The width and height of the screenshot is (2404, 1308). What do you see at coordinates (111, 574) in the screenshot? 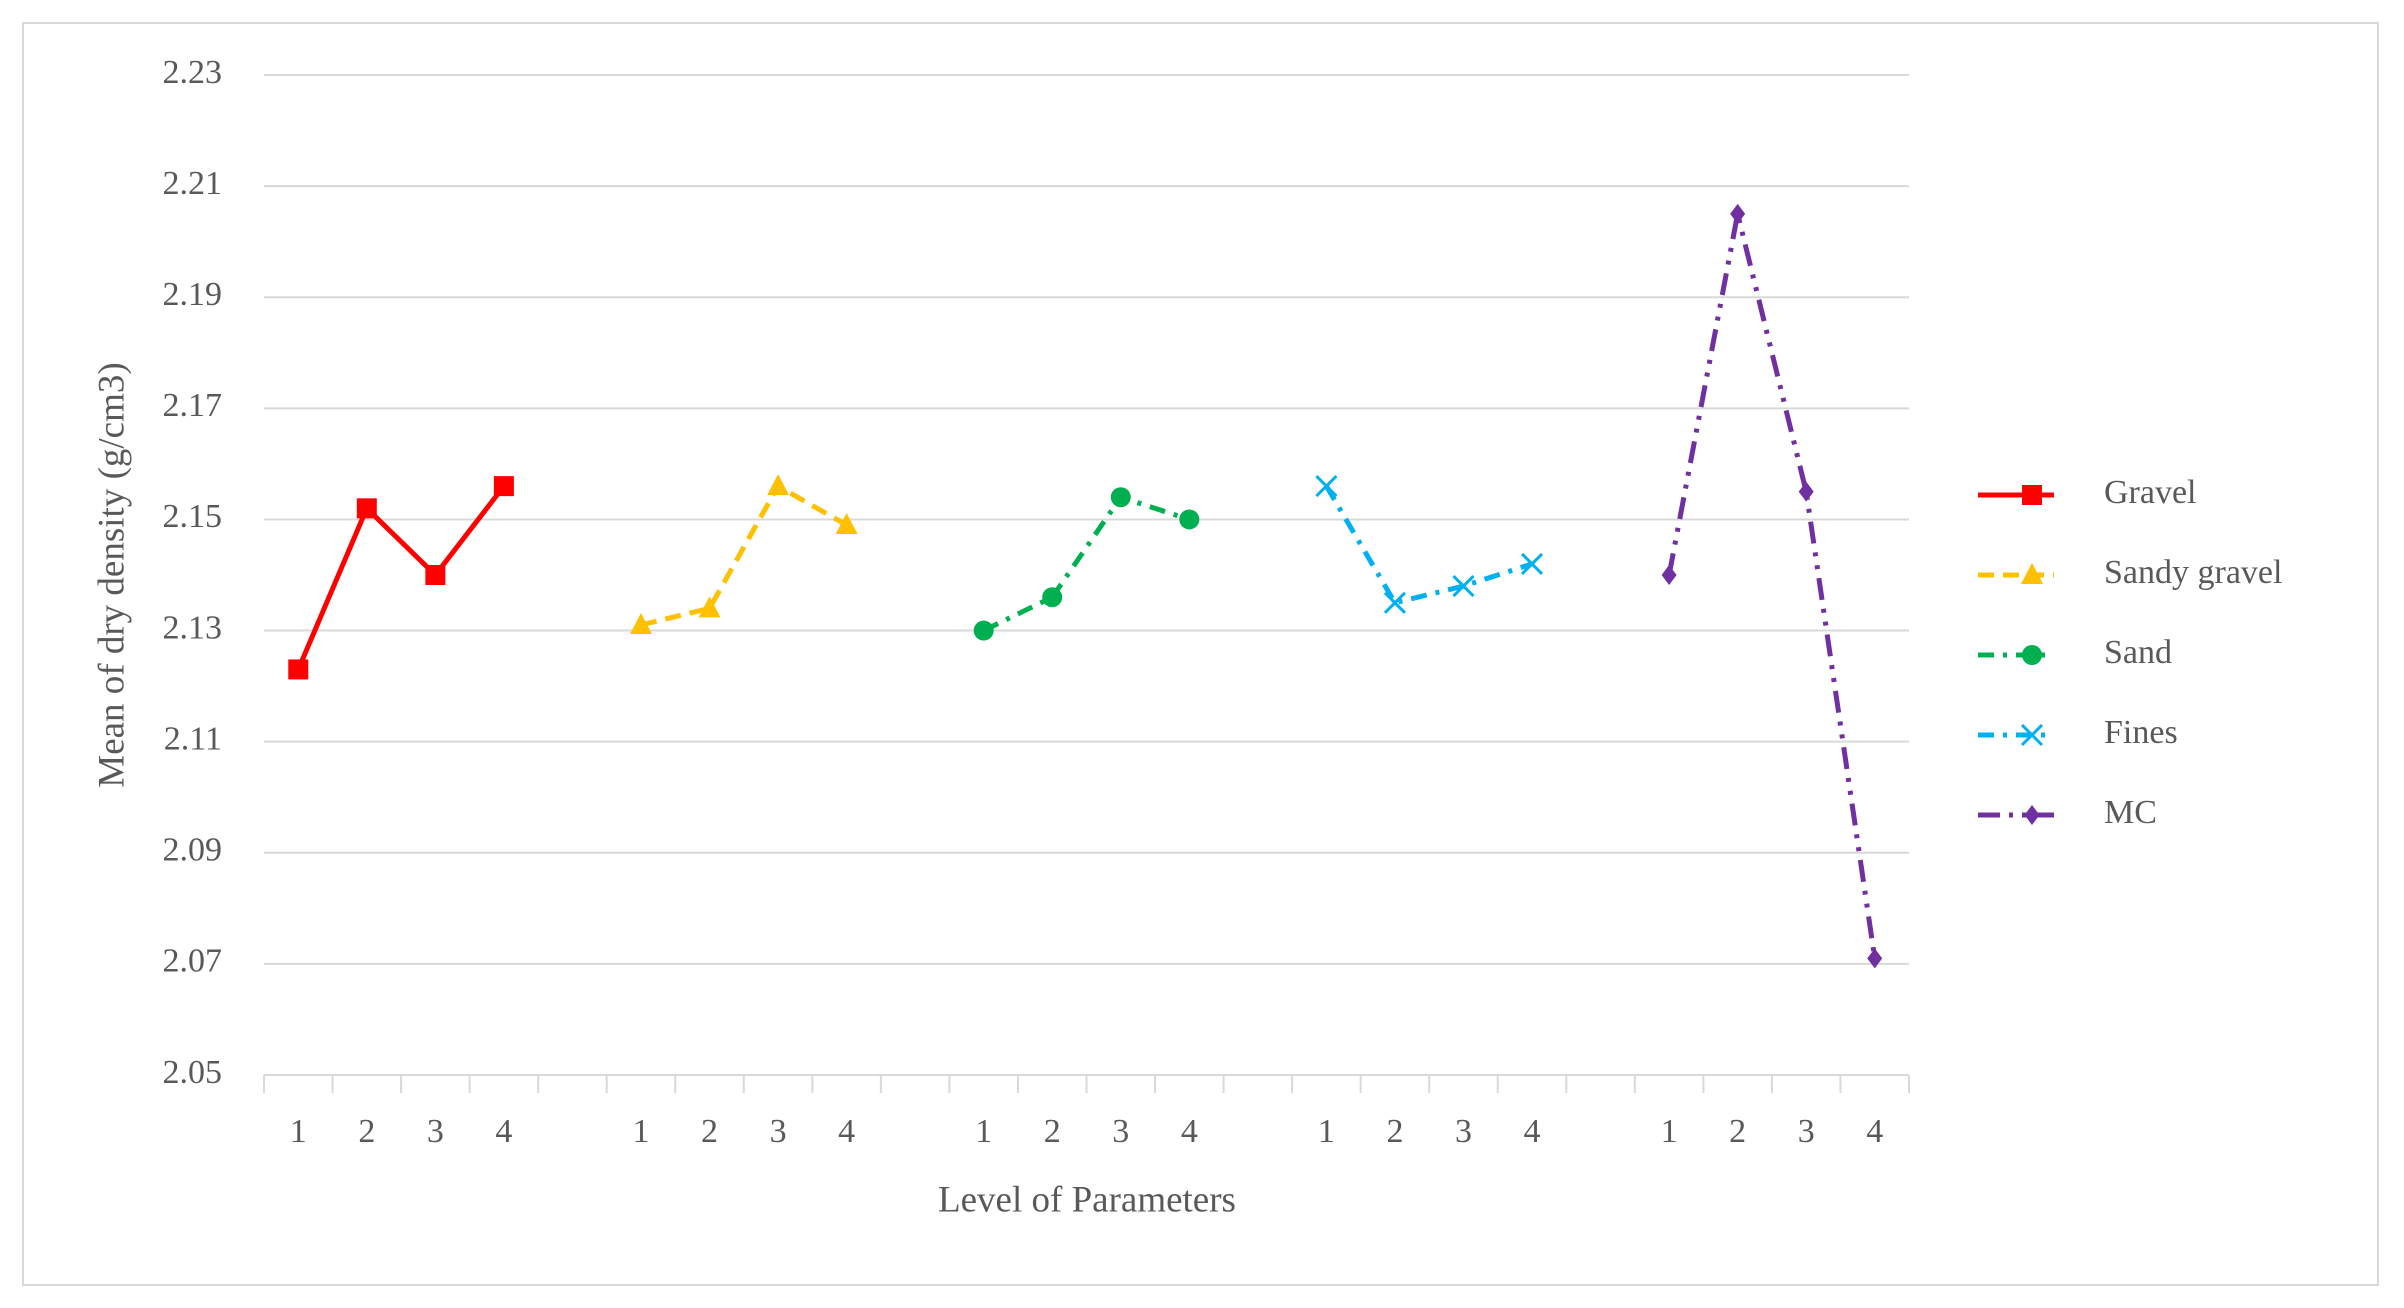
I see `y-axis-title: Mean of dry density (g/cm3)` at bounding box center [111, 574].